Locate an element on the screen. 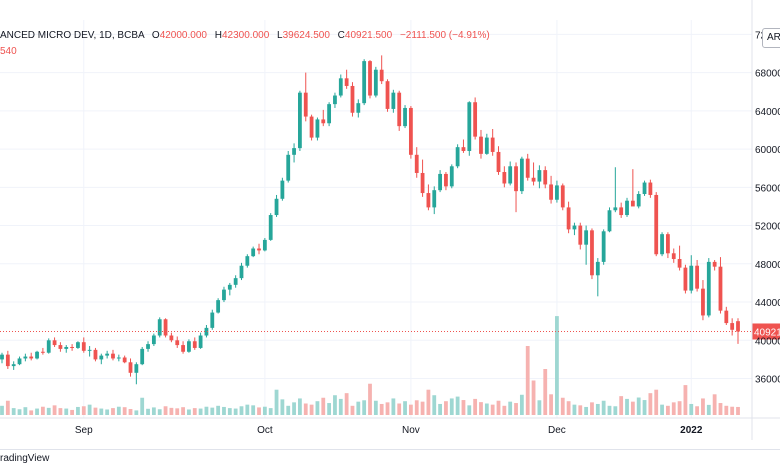 The width and height of the screenshot is (780, 475). x-axis: SepOctNovDec2022FebMar is located at coordinates (390, 426).